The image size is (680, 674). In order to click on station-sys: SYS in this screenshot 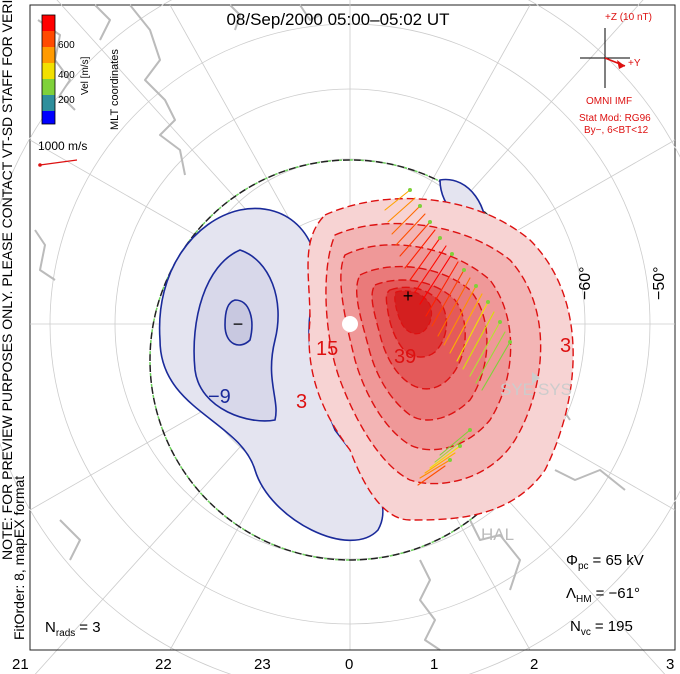, I will do `click(555, 389)`.